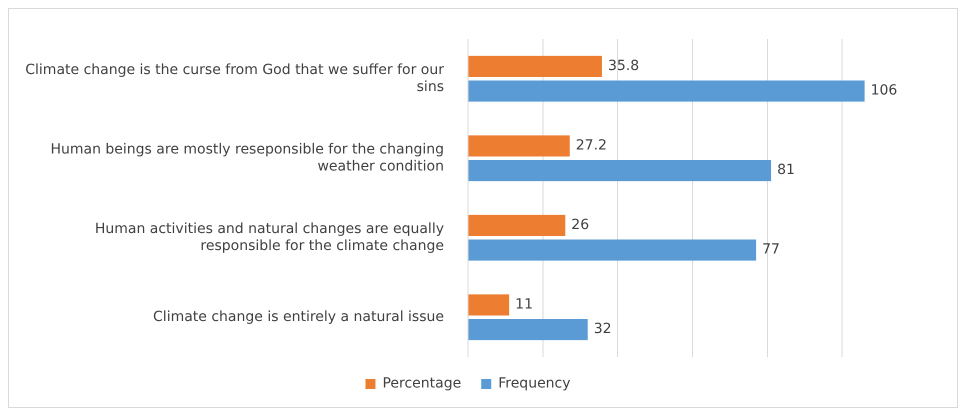 This screenshot has height=416, width=968. I want to click on y-tick-label: Climate change is the curse from God that we suffer for our sins, so click(234, 78).